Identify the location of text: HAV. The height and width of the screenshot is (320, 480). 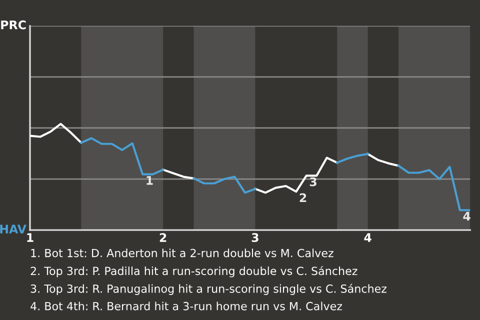
(13, 229).